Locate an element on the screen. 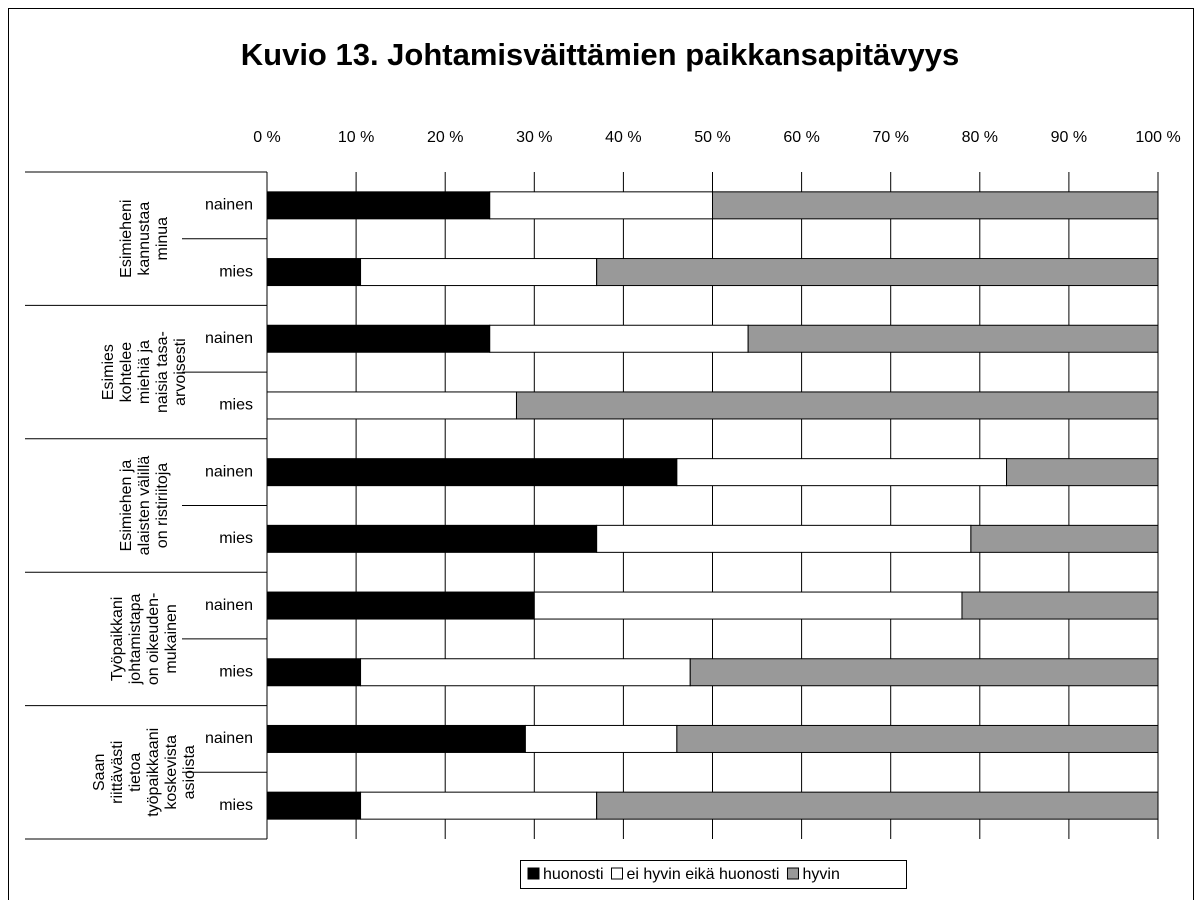 The image size is (1202, 900). x-tick-label: 60 % is located at coordinates (801, 137).